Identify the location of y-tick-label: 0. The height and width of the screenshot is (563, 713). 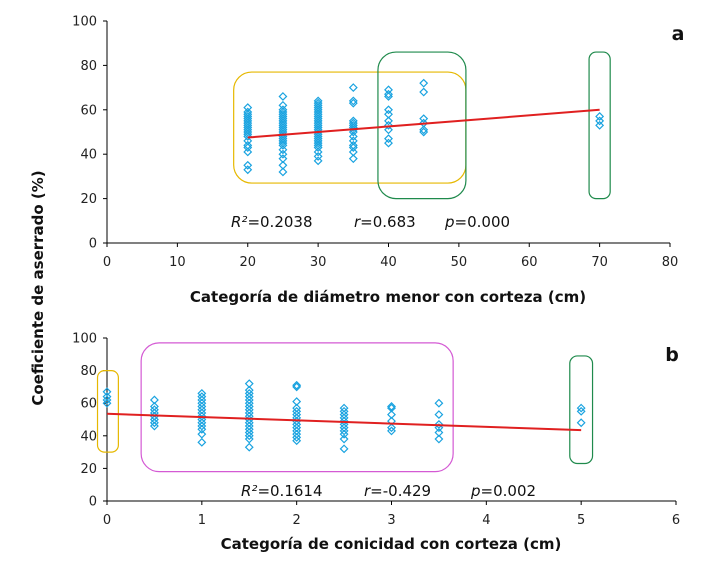
(93, 244).